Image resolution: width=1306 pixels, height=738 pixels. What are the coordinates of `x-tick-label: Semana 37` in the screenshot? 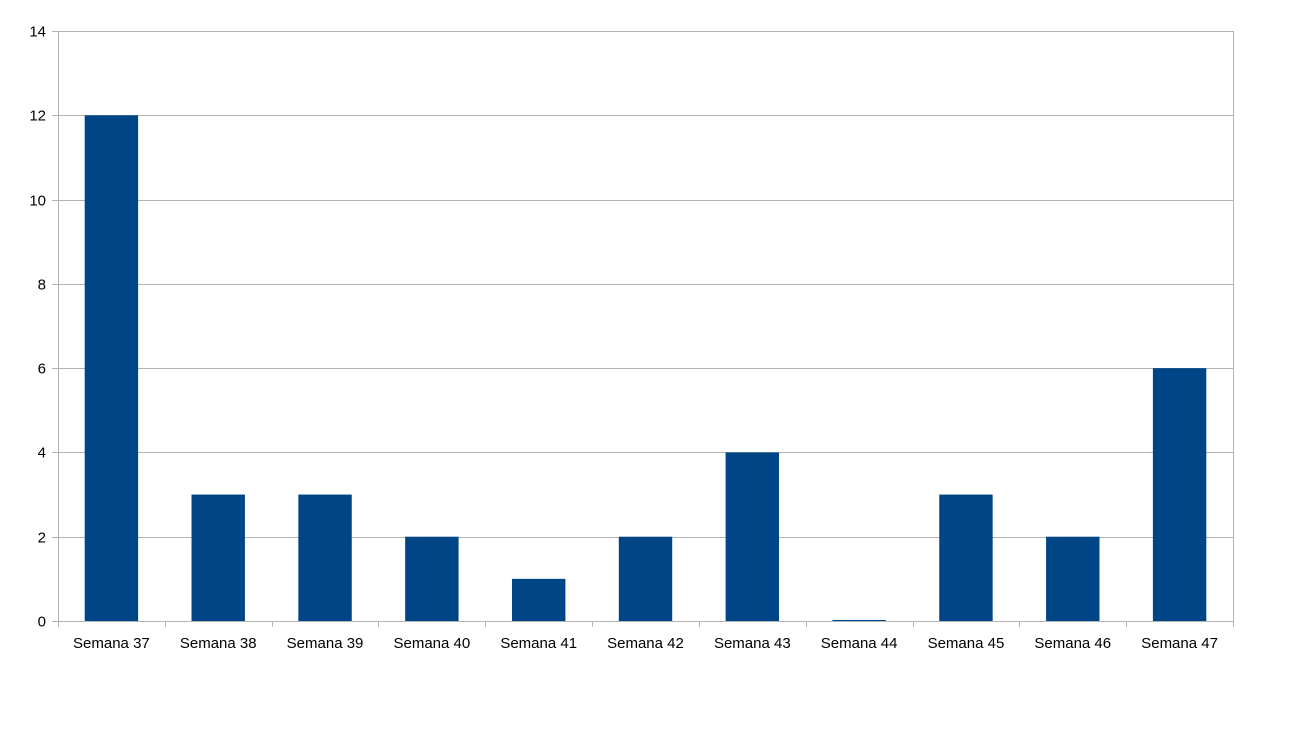 It's located at (111, 643).